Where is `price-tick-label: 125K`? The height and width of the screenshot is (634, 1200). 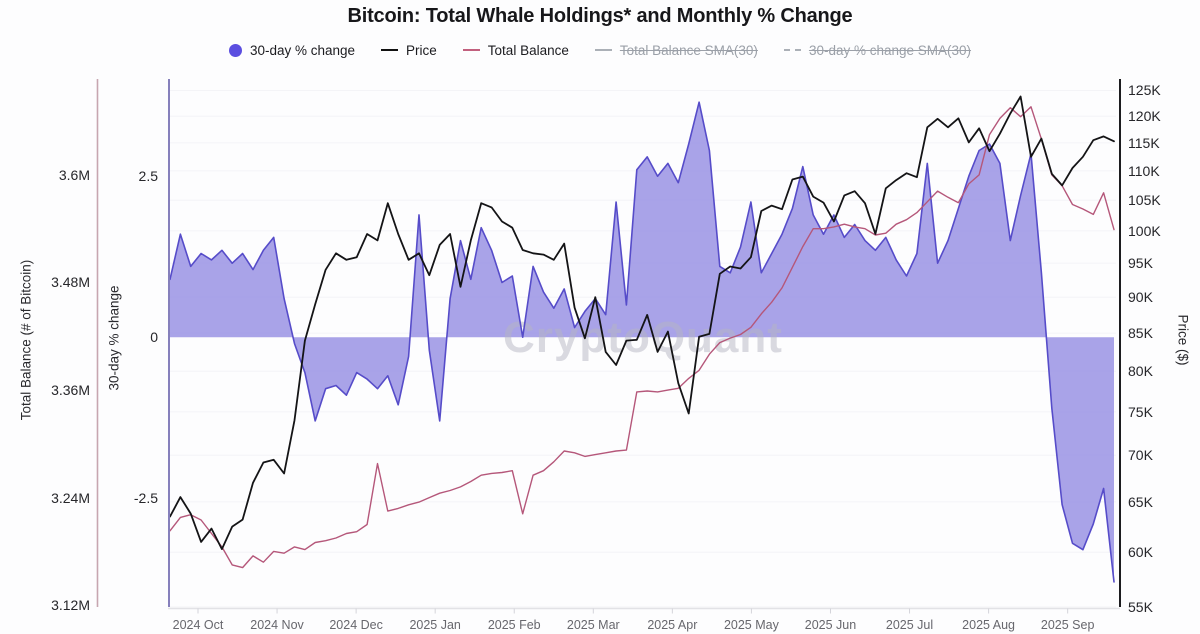 price-tick-label: 125K is located at coordinates (1144, 90).